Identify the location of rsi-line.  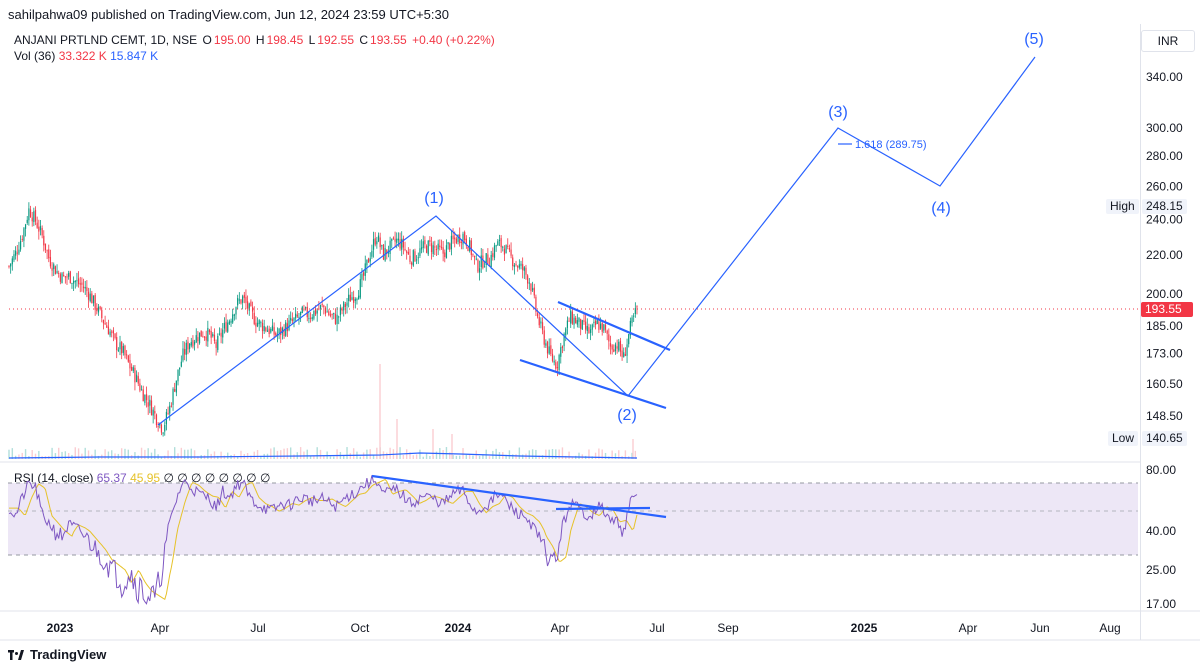
(323, 540).